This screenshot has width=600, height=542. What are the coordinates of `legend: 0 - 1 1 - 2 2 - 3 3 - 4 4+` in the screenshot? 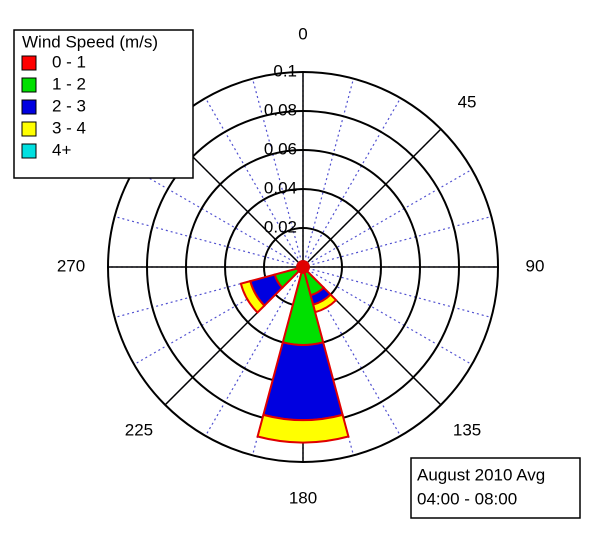 It's located at (53, 105).